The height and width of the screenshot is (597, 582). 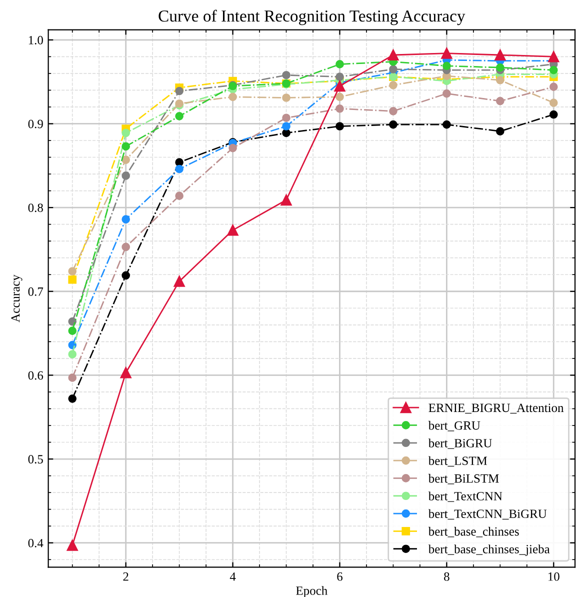 What do you see at coordinates (125, 576) in the screenshot?
I see `x-tick-label: 2` at bounding box center [125, 576].